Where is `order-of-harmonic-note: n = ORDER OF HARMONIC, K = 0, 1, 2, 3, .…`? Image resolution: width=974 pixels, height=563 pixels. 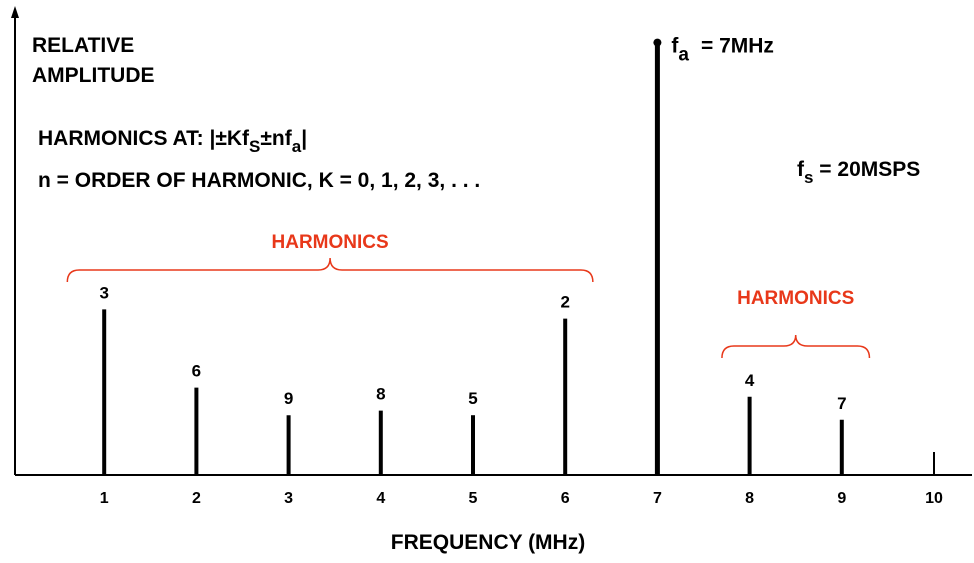 order-of-harmonic-note: n = ORDER OF HARMONIC, K = 0, 1, 2, 3, .… is located at coordinates (259, 180).